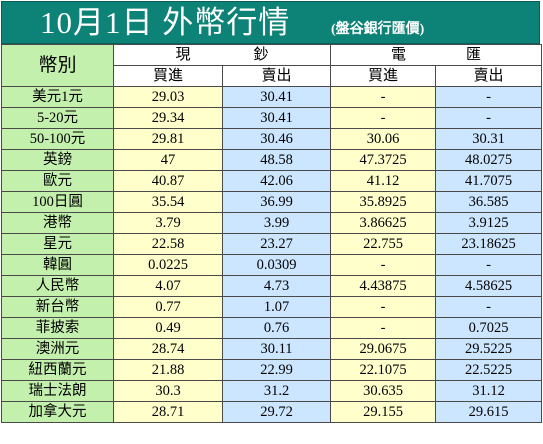 This screenshot has width=543, height=444. What do you see at coordinates (168, 202) in the screenshot?
I see `cash-buy-cell: 35.54` at bounding box center [168, 202].